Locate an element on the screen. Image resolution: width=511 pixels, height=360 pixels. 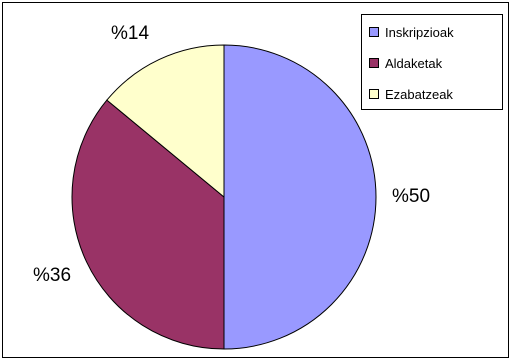
legend-swatch-inskripzioak is located at coordinates (374, 32).